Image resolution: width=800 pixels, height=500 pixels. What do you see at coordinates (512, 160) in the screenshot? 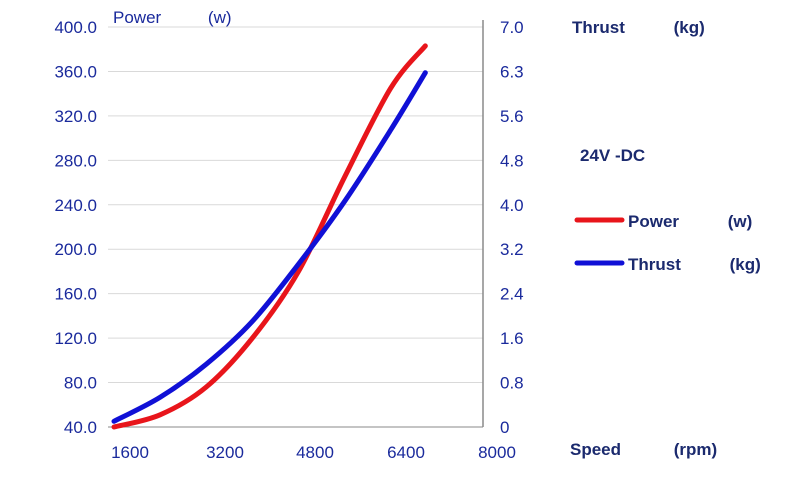
I see `right-tick-label: 4.8` at bounding box center [512, 160].